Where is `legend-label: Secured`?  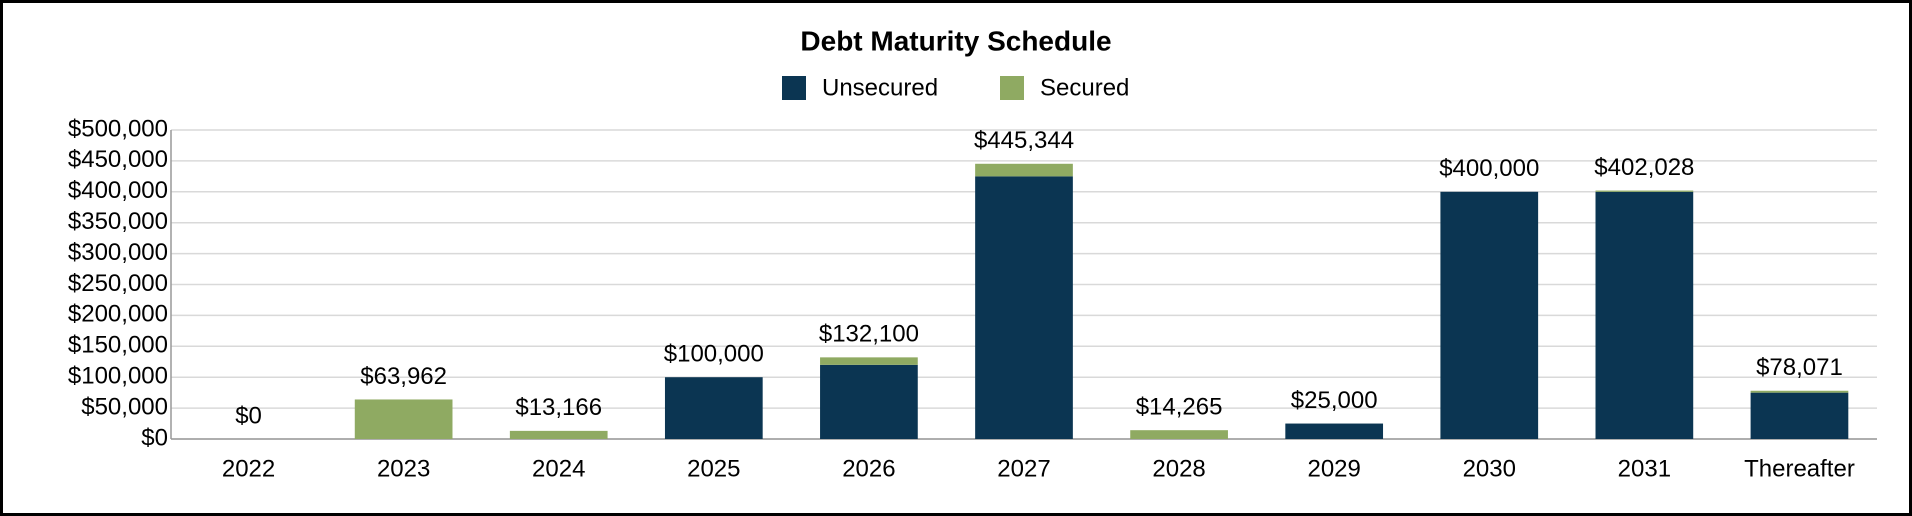
legend-label: Secured is located at coordinates (1084, 87).